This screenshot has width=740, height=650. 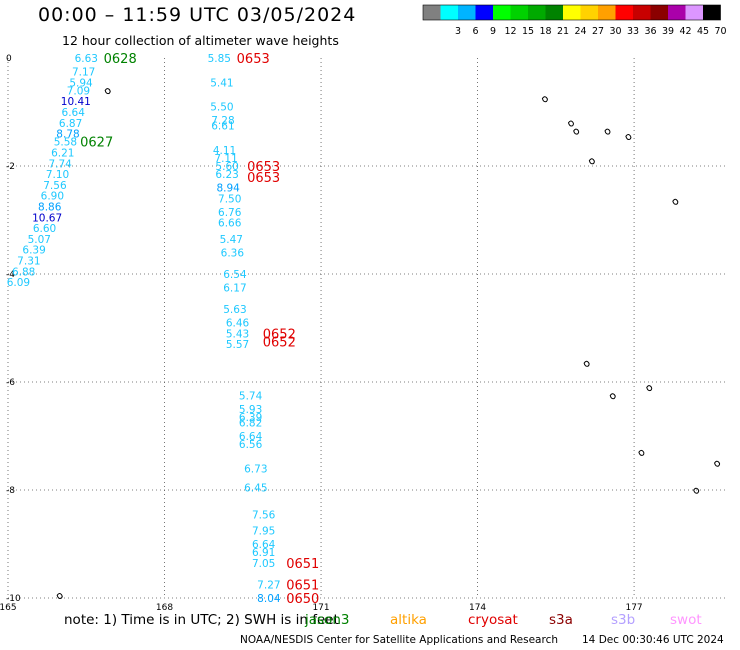 I want to click on pass-time-label: 0628, so click(x=120, y=59).